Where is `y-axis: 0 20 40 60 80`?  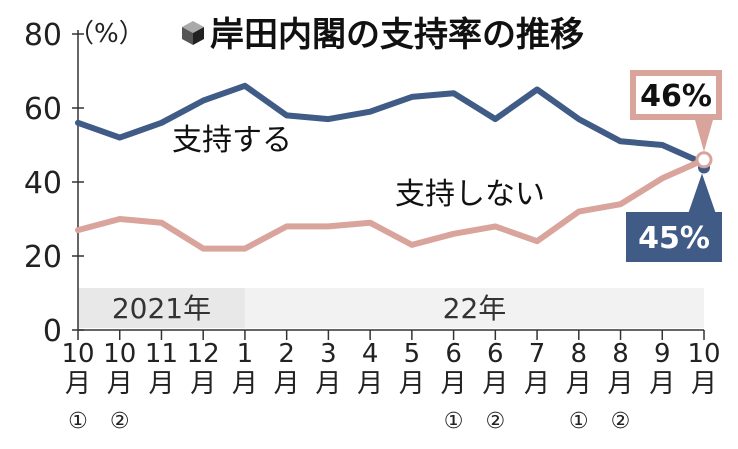
y-axis: 0 20 40 60 80 is located at coordinates (54, 183).